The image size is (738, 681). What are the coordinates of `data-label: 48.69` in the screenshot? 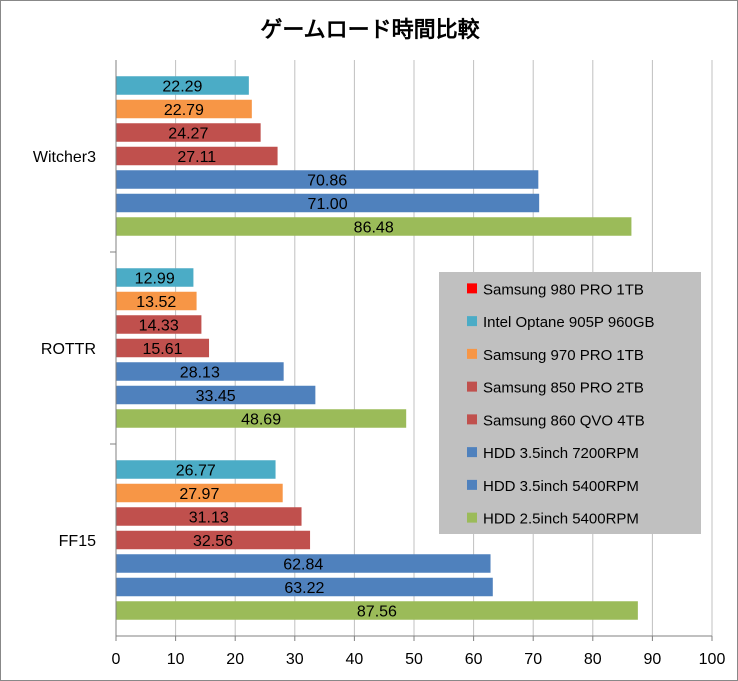 It's located at (261, 420).